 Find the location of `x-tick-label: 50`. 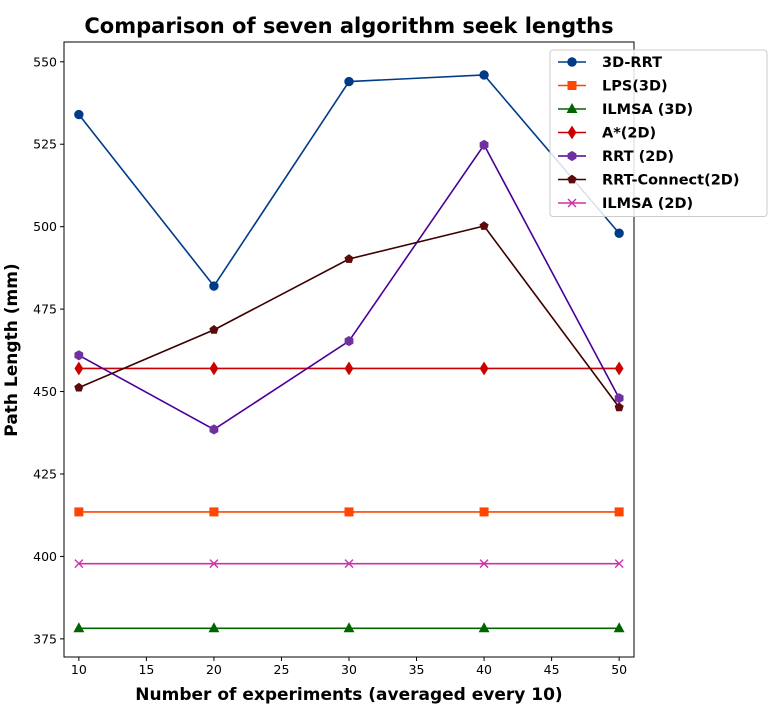

x-tick-label: 50 is located at coordinates (619, 669).